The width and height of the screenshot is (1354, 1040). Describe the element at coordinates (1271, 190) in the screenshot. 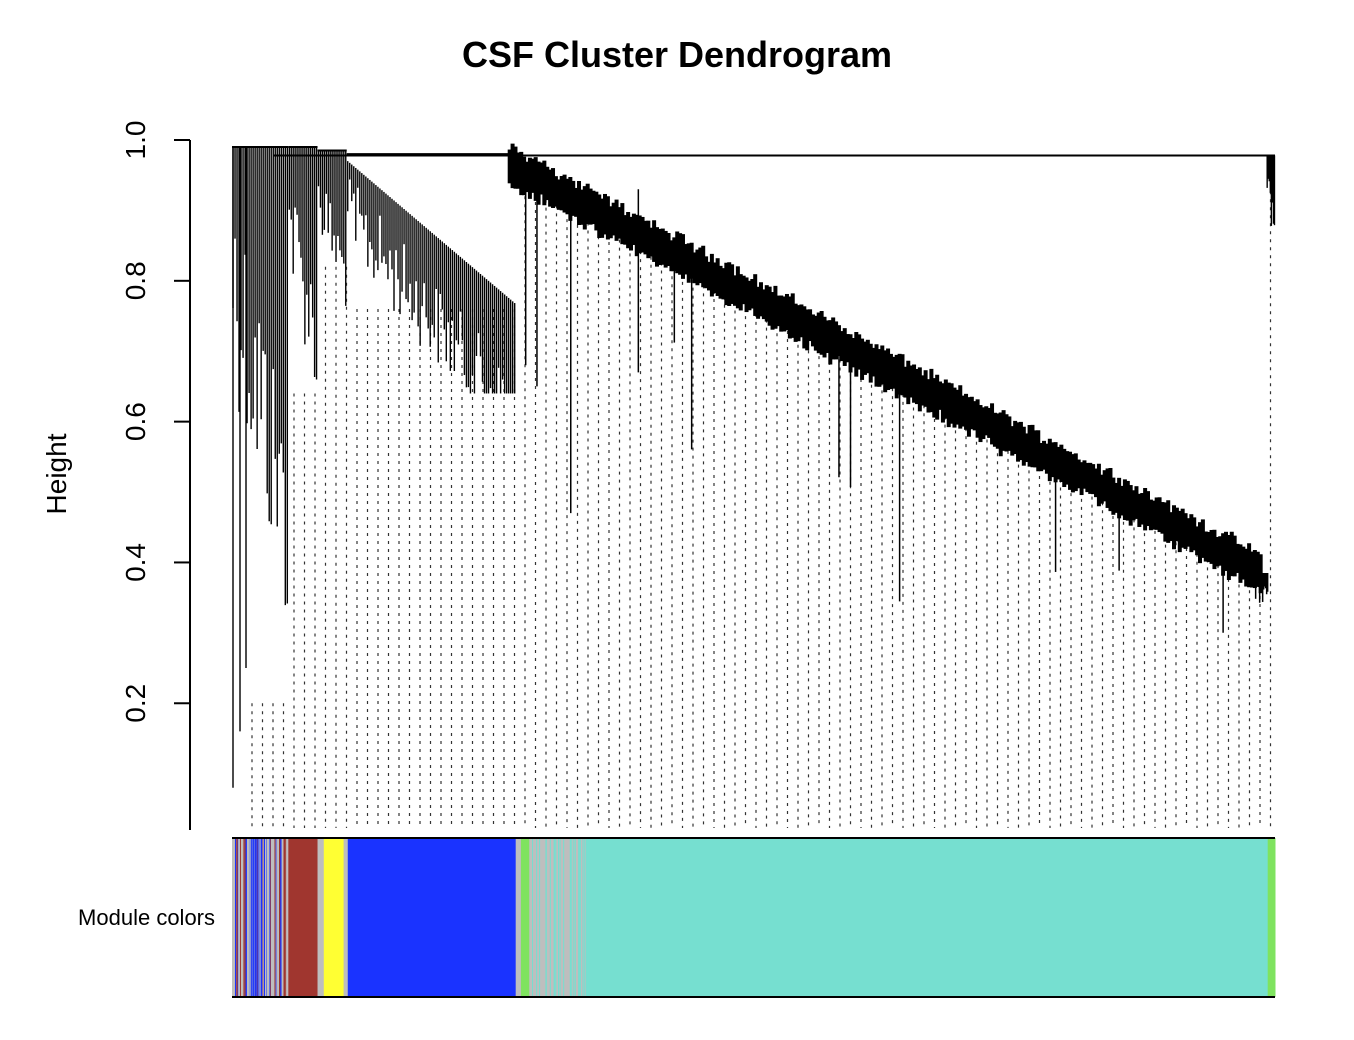

I see `green-cluster` at that location.